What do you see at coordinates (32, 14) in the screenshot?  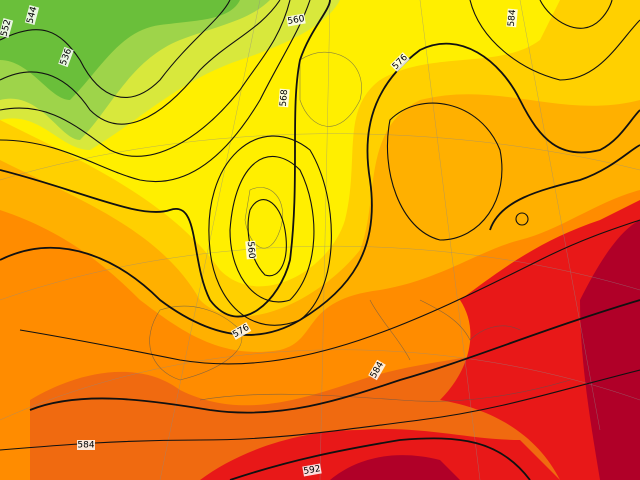 I see `contour-label: 544` at bounding box center [32, 14].